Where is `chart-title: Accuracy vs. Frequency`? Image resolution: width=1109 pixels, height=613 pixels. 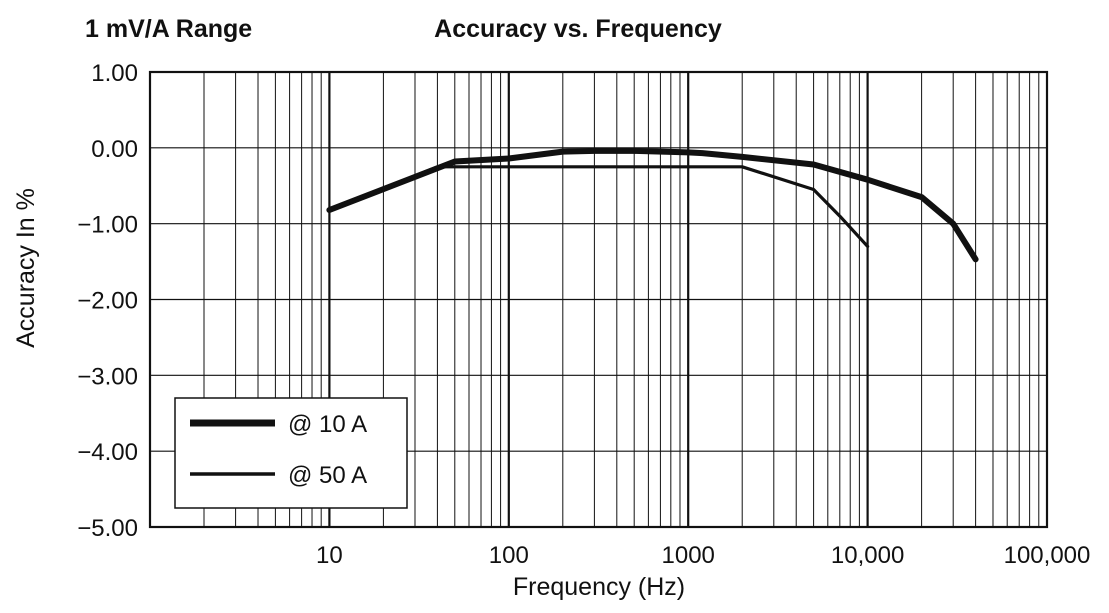
chart-title: Accuracy vs. Frequency is located at coordinates (578, 29).